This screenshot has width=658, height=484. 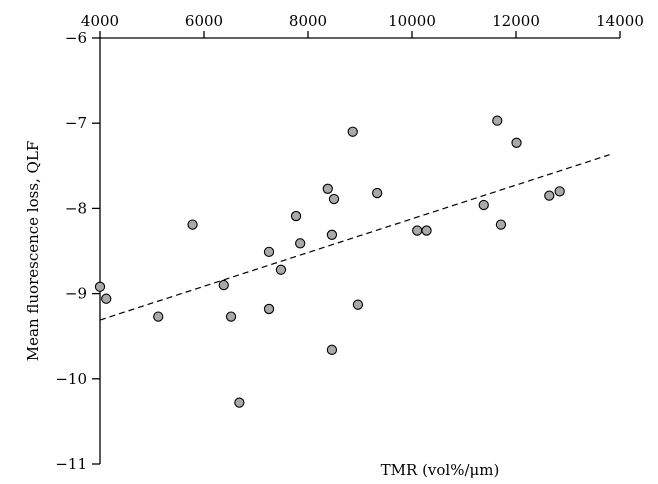 I want to click on x-tick-label: 10000, so click(x=412, y=21).